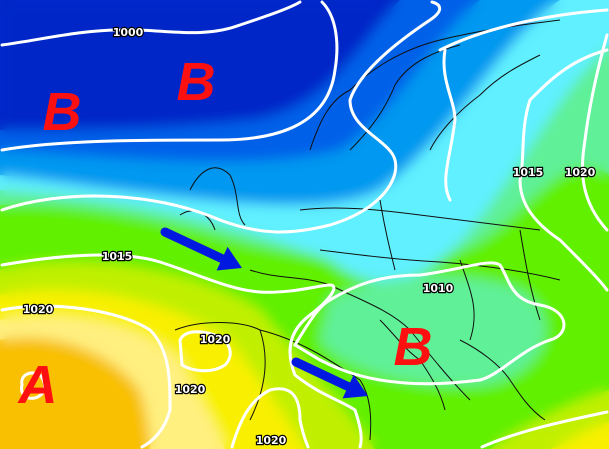  Describe the element at coordinates (270, 418) in the screenshot. I see `isobar-1020-south` at that location.